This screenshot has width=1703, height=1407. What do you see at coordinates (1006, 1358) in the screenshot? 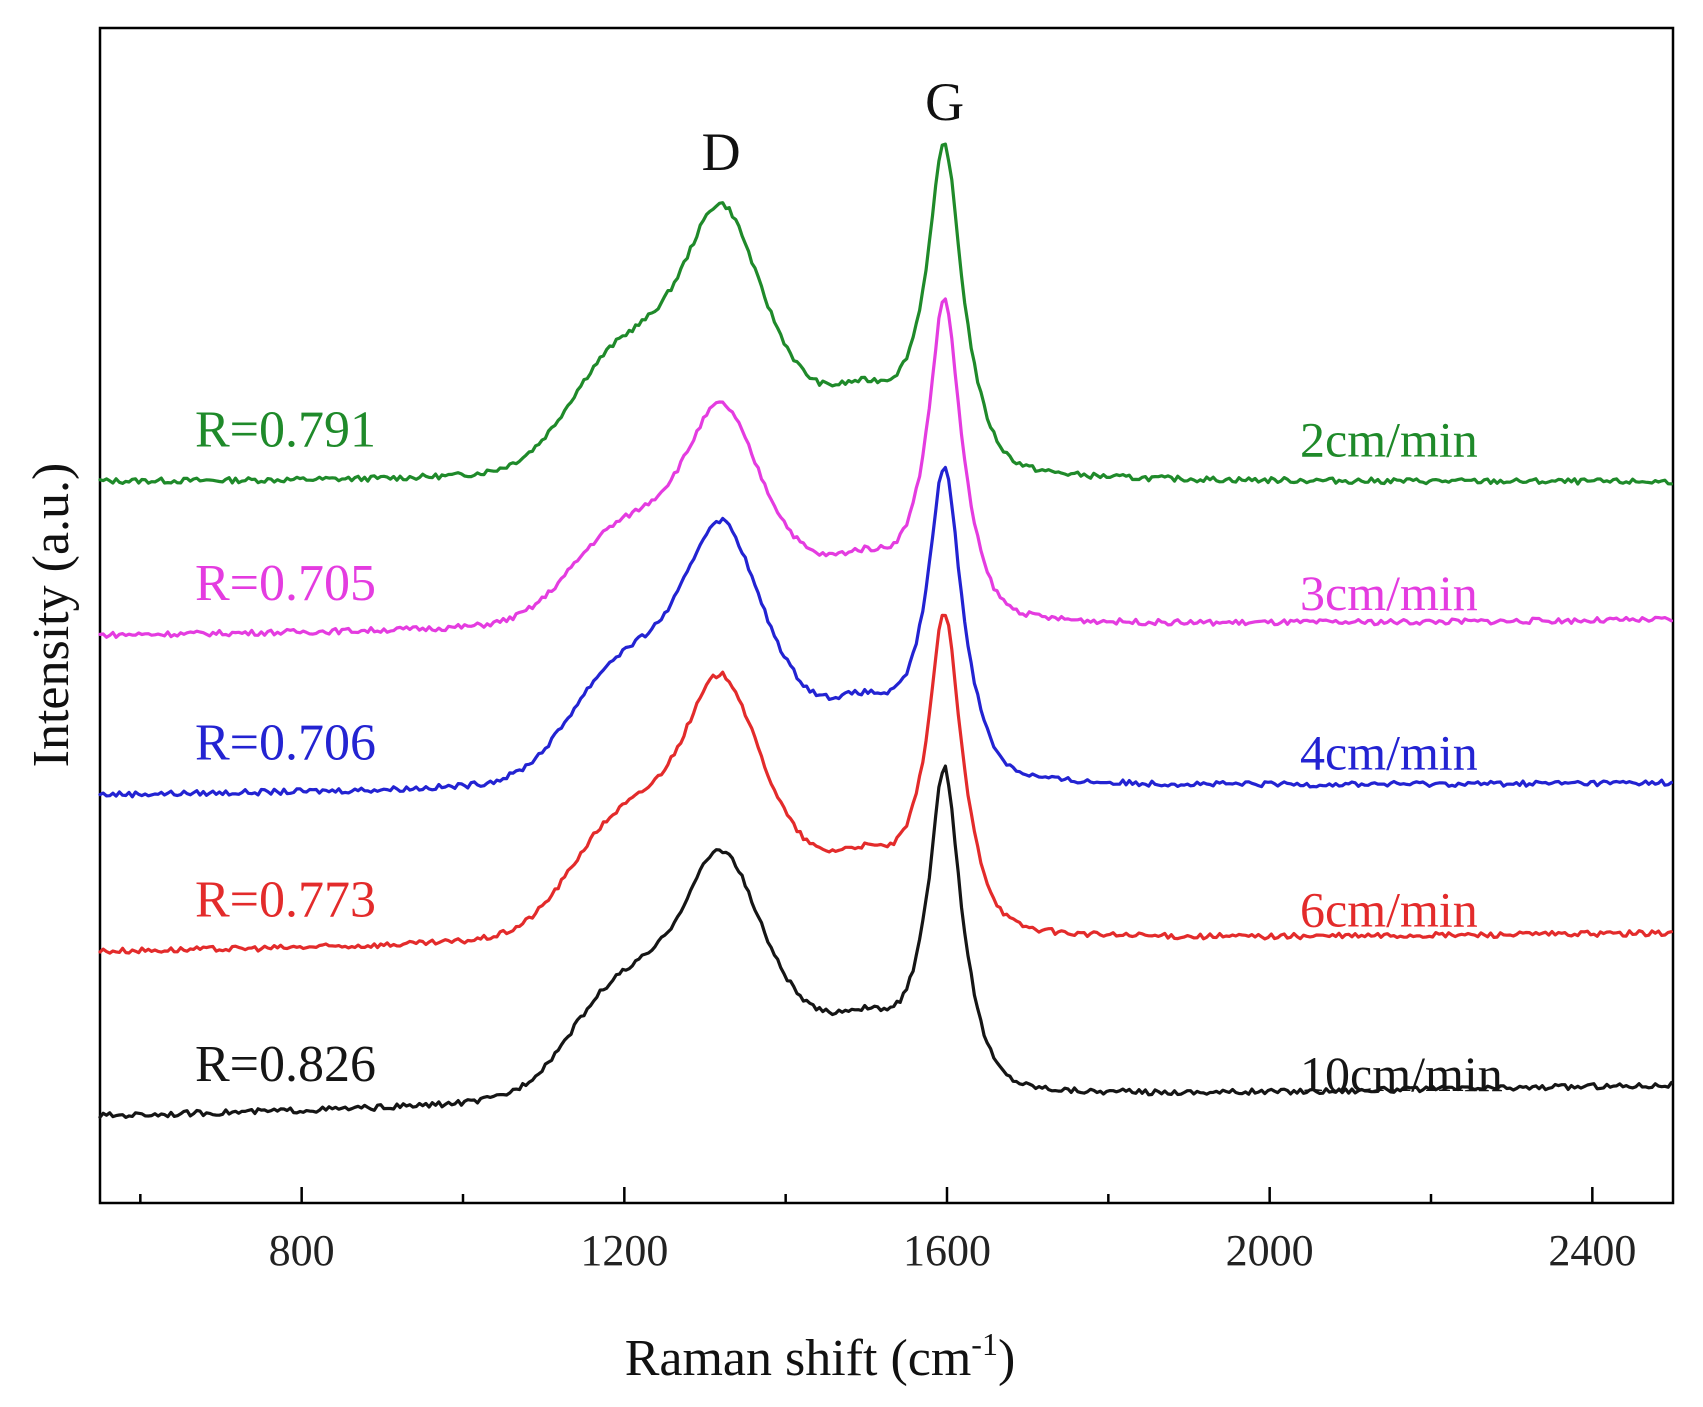
I see `x-axis-title-suffix: )` at bounding box center [1006, 1358].